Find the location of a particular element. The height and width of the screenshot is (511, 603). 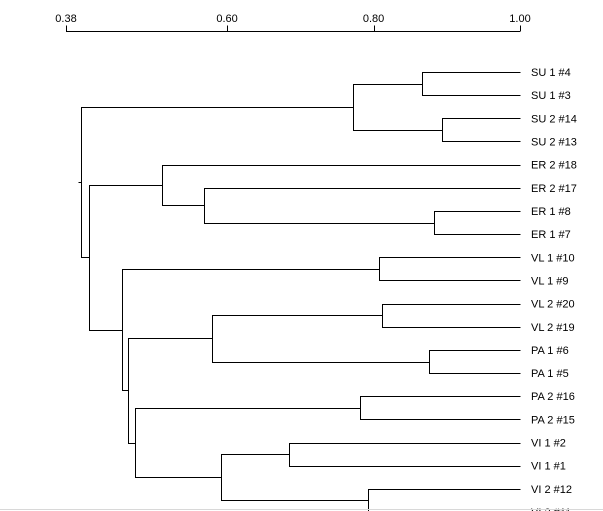

branch-n12 is located at coordinates (405, 455).